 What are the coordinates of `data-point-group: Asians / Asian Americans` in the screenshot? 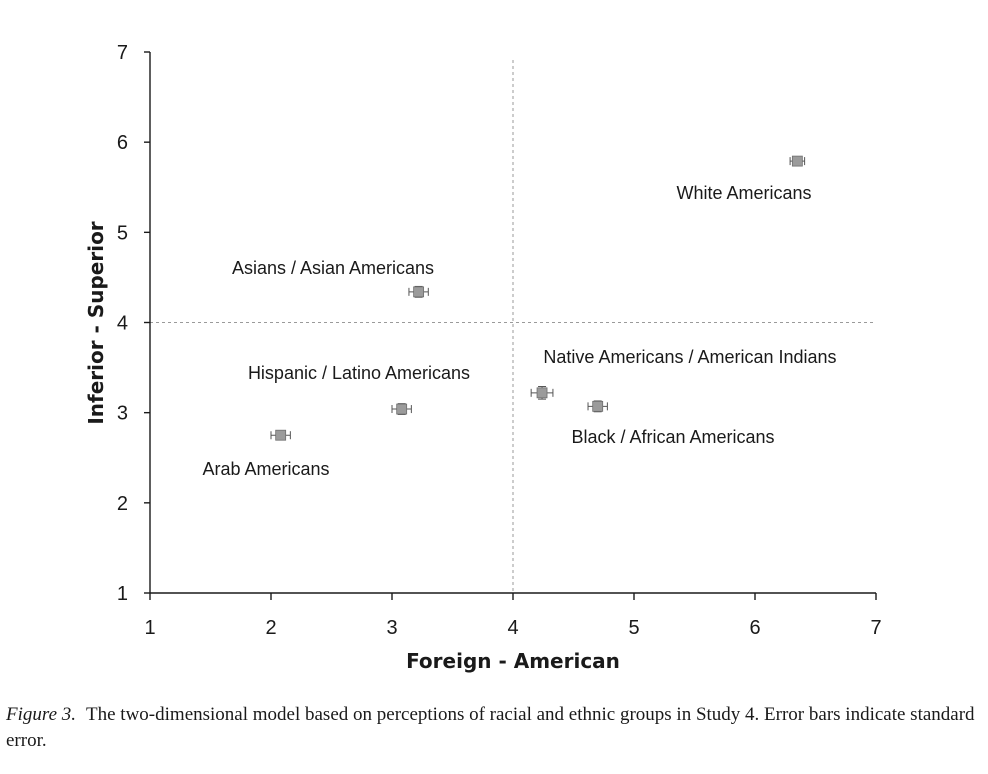 It's located at (333, 278).